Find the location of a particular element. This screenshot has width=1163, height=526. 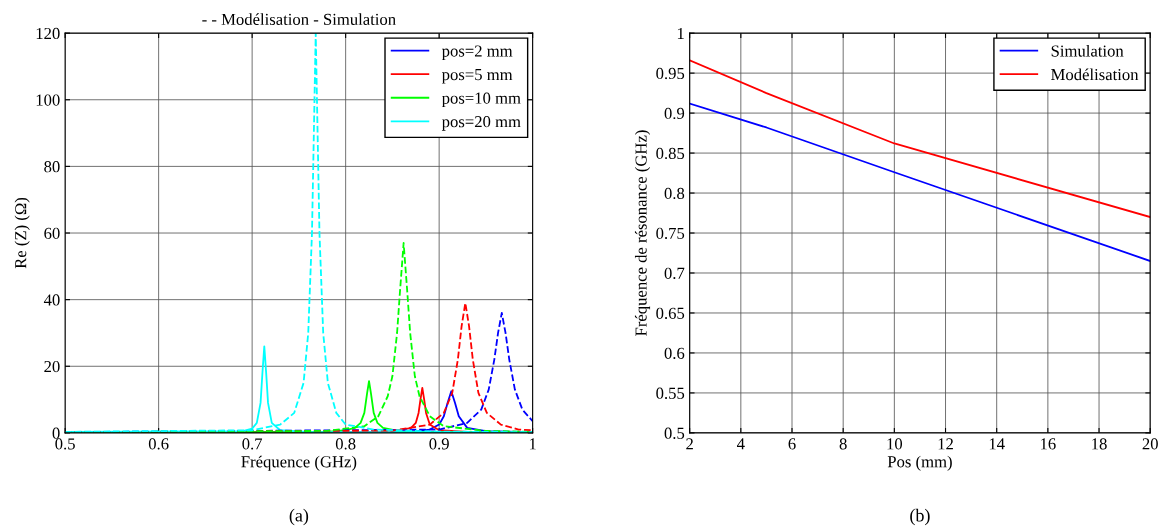

x-tick-label: 16 is located at coordinates (1048, 444).